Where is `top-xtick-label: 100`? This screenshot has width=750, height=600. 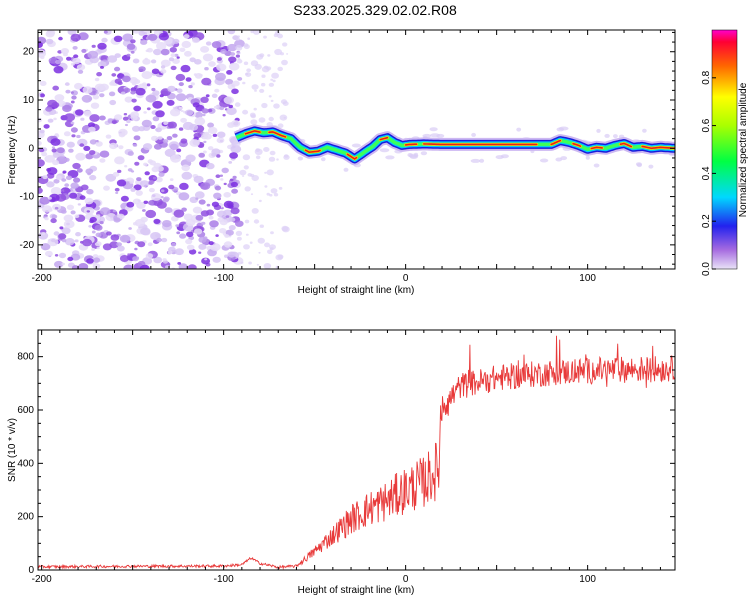 top-xtick-label: 100 is located at coordinates (587, 278).